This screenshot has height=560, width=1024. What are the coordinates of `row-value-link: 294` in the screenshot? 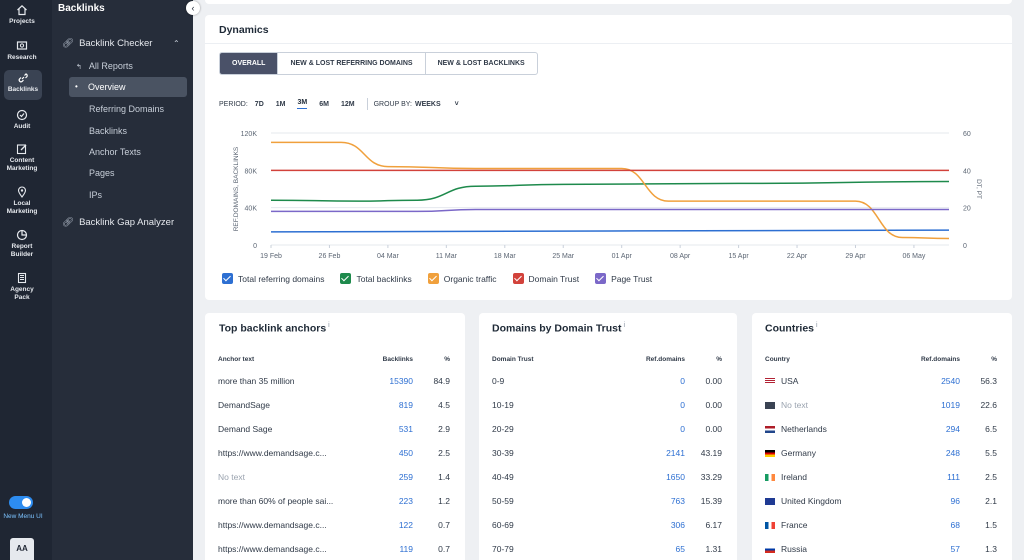 It's located at (952, 429).